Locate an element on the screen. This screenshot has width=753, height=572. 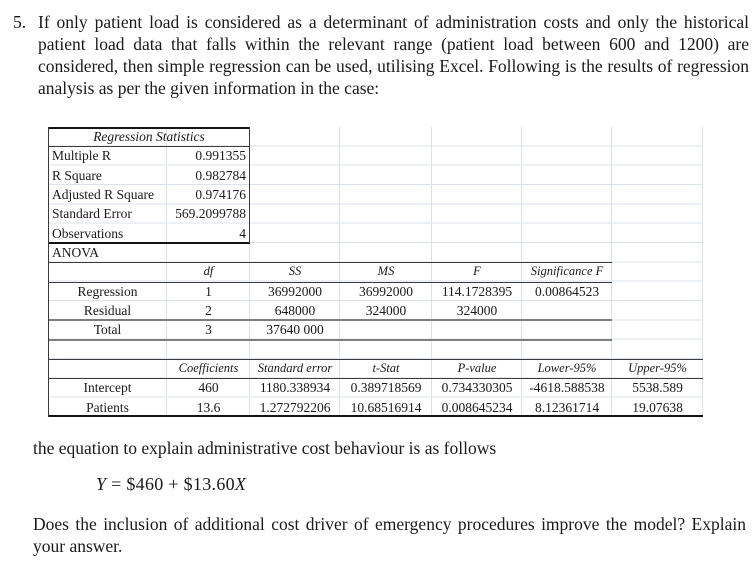
stat-label: Multiple R is located at coordinates (81, 156).